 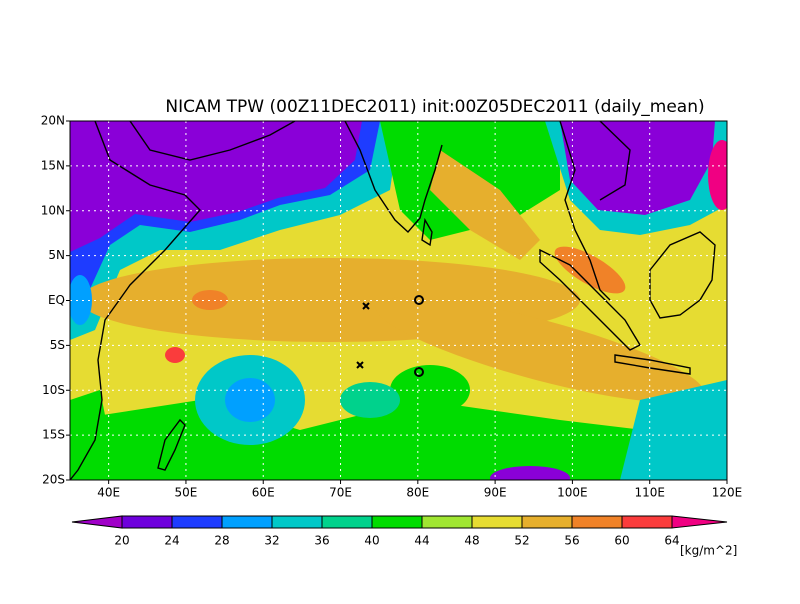 What do you see at coordinates (417, 493) in the screenshot?
I see `lon-tick-label: 80E` at bounding box center [417, 493].